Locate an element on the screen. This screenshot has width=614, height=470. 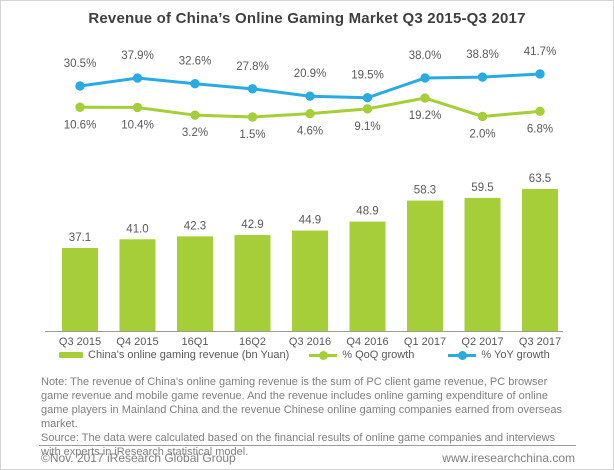
bar-value-label: 37.1 is located at coordinates (80, 238).